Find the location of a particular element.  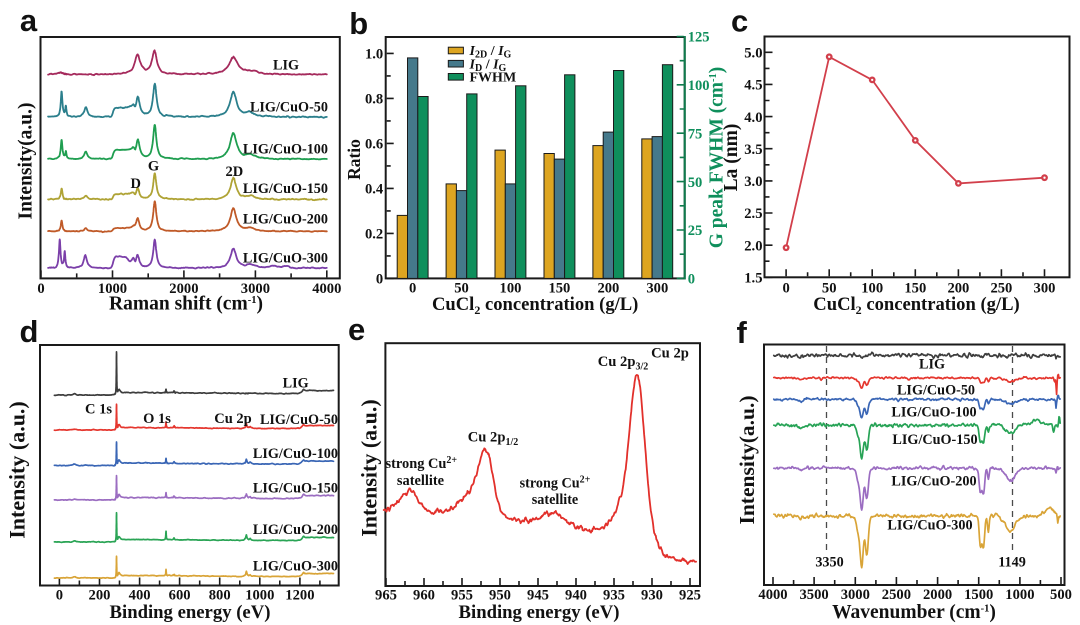

svg-text: G is located at coordinates (153, 167).